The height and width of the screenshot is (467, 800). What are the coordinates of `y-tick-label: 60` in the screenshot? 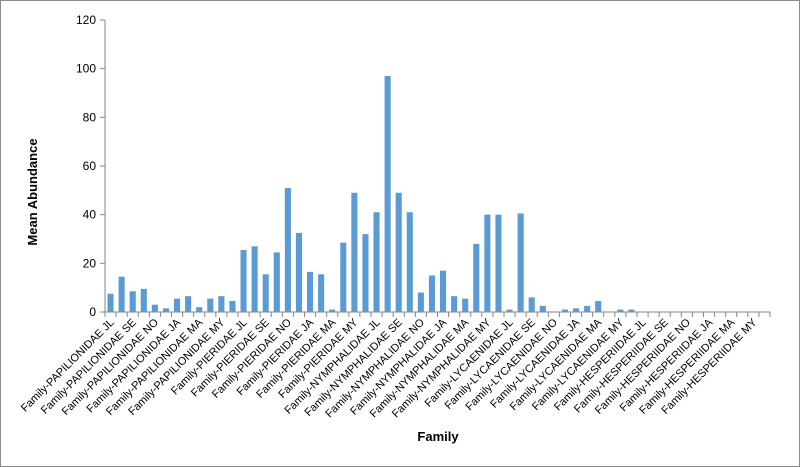 It's located at (90, 166).